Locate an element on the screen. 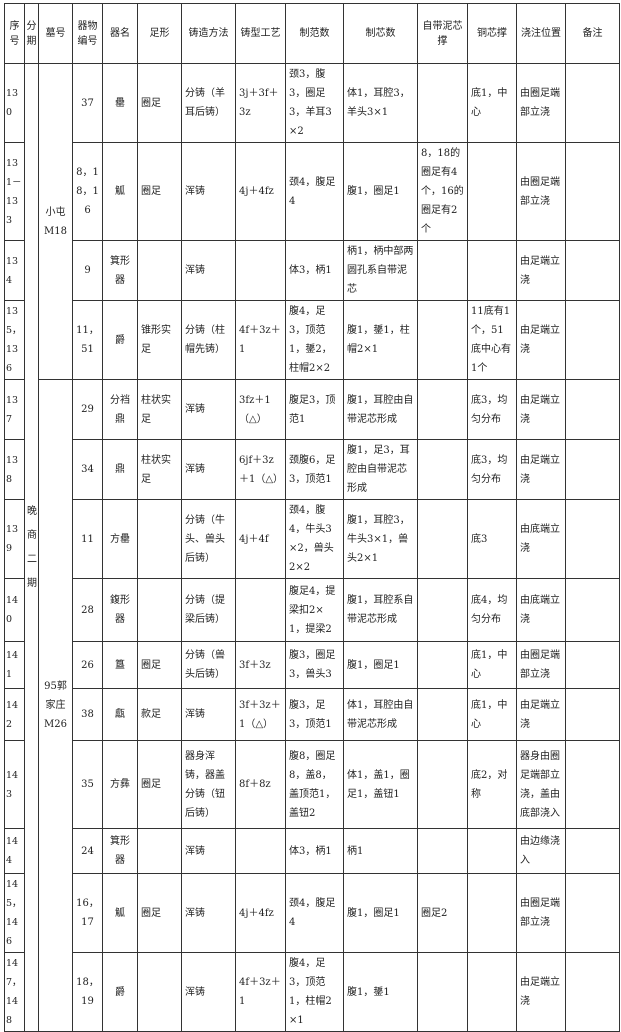 This screenshot has height=1032, width=621. cell-mold-count: 颈4，腹4，牛头3×2，兽头2×2 is located at coordinates (314, 539).